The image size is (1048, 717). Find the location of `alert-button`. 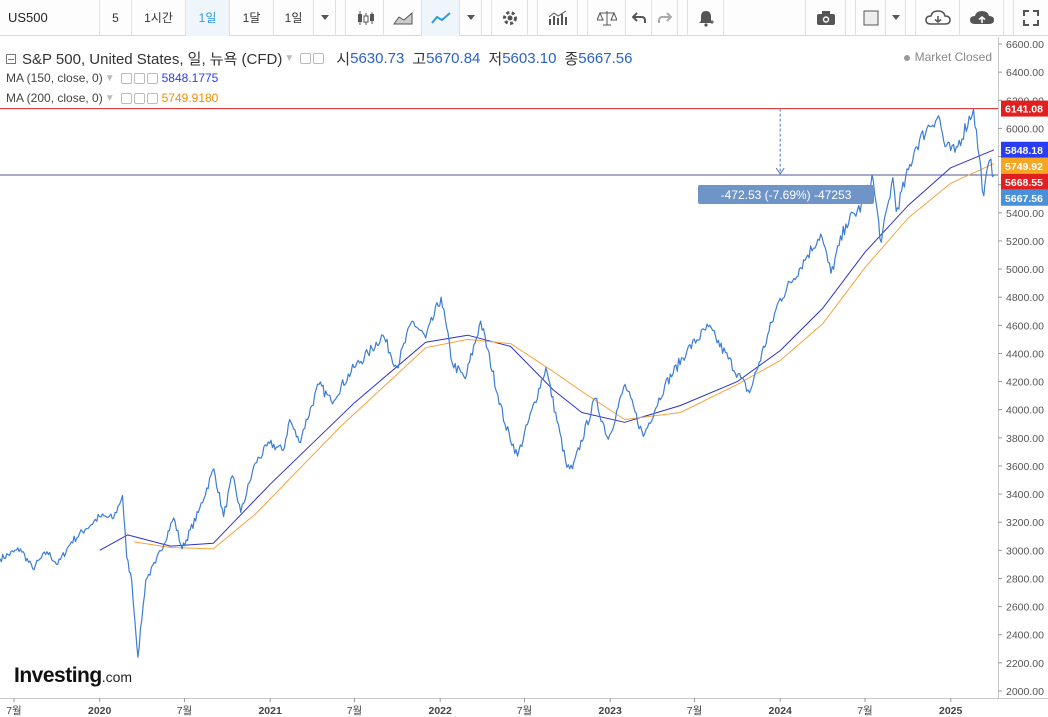

alert-button is located at coordinates (706, 18).